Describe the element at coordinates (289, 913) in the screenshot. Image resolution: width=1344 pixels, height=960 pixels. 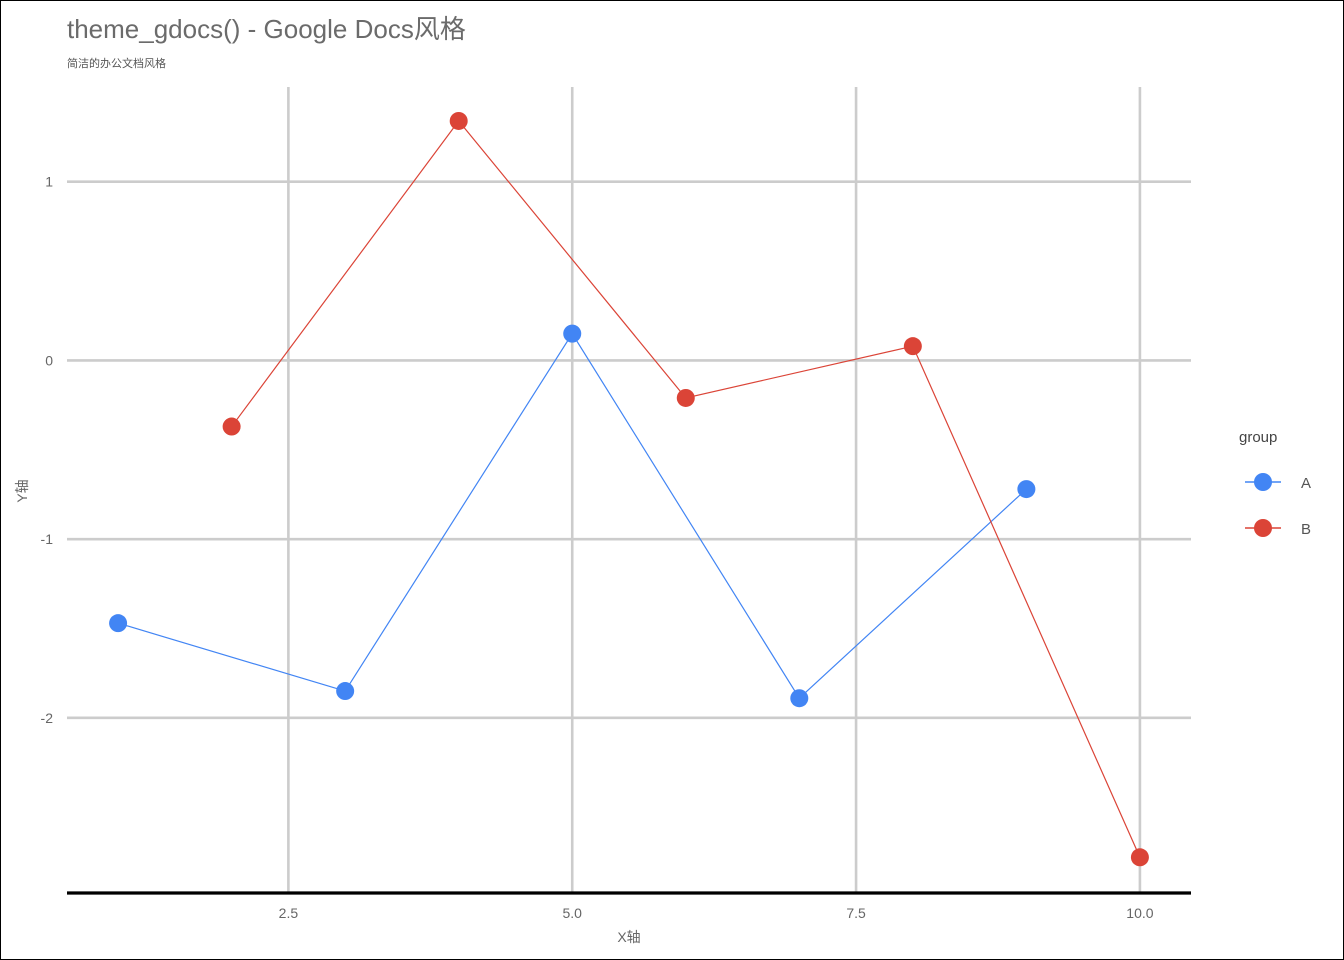
I see `x-tick-label: 2.5` at that location.